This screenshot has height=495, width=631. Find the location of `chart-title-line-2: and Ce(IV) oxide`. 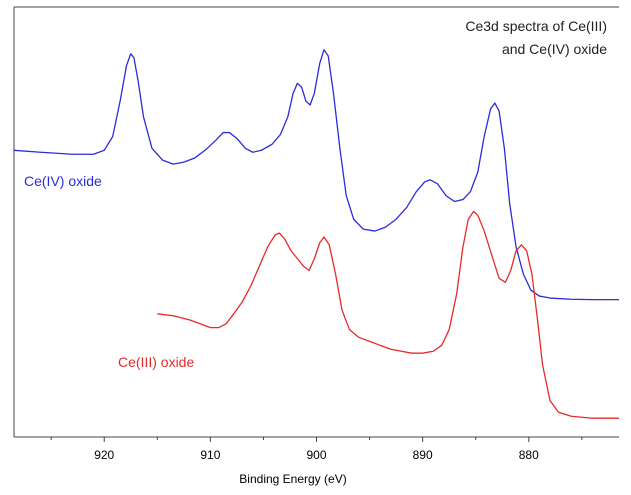

chart-title-line-2: and Ce(IV) oxide is located at coordinates (554, 49).